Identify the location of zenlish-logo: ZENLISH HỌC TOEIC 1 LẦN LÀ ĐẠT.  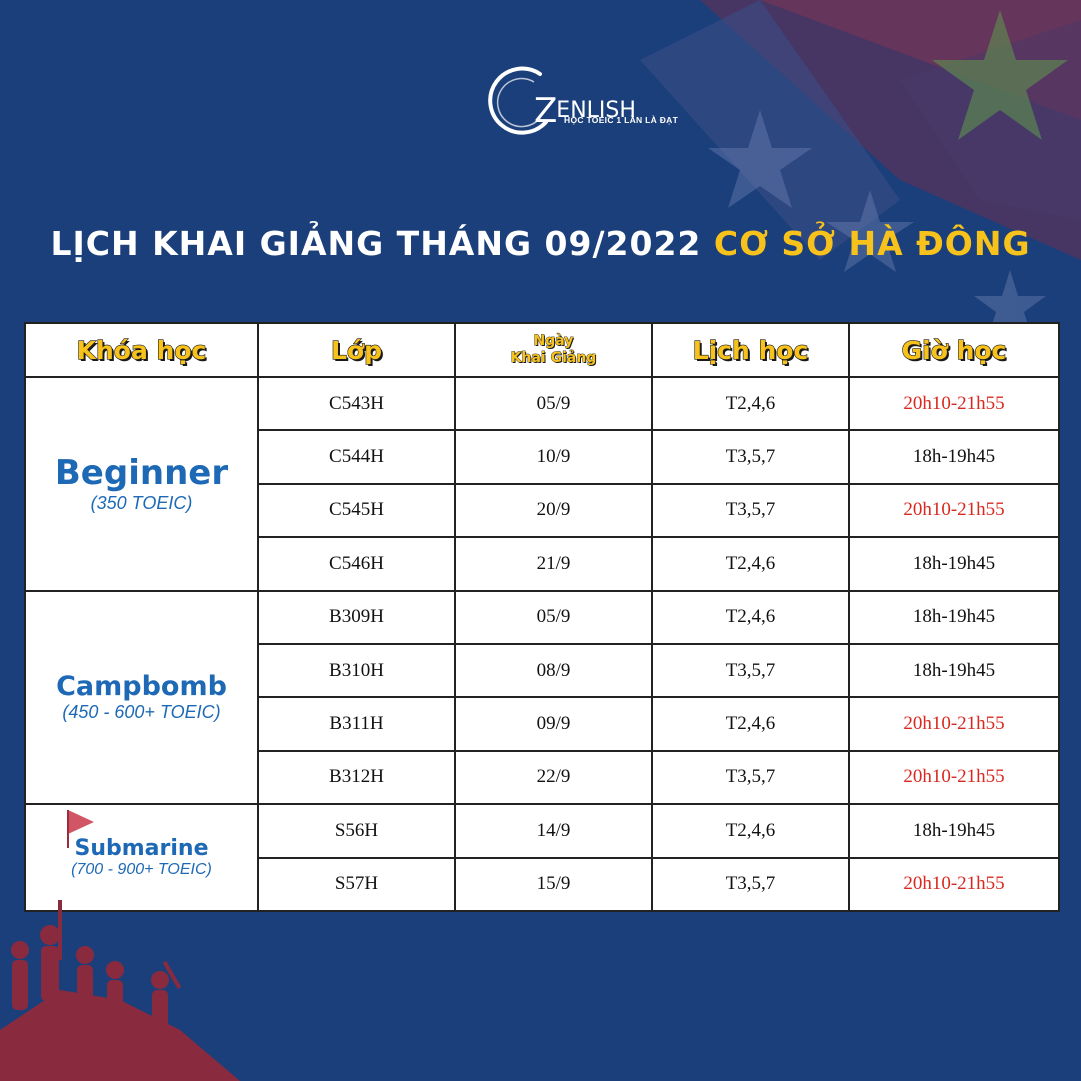
(608, 102).